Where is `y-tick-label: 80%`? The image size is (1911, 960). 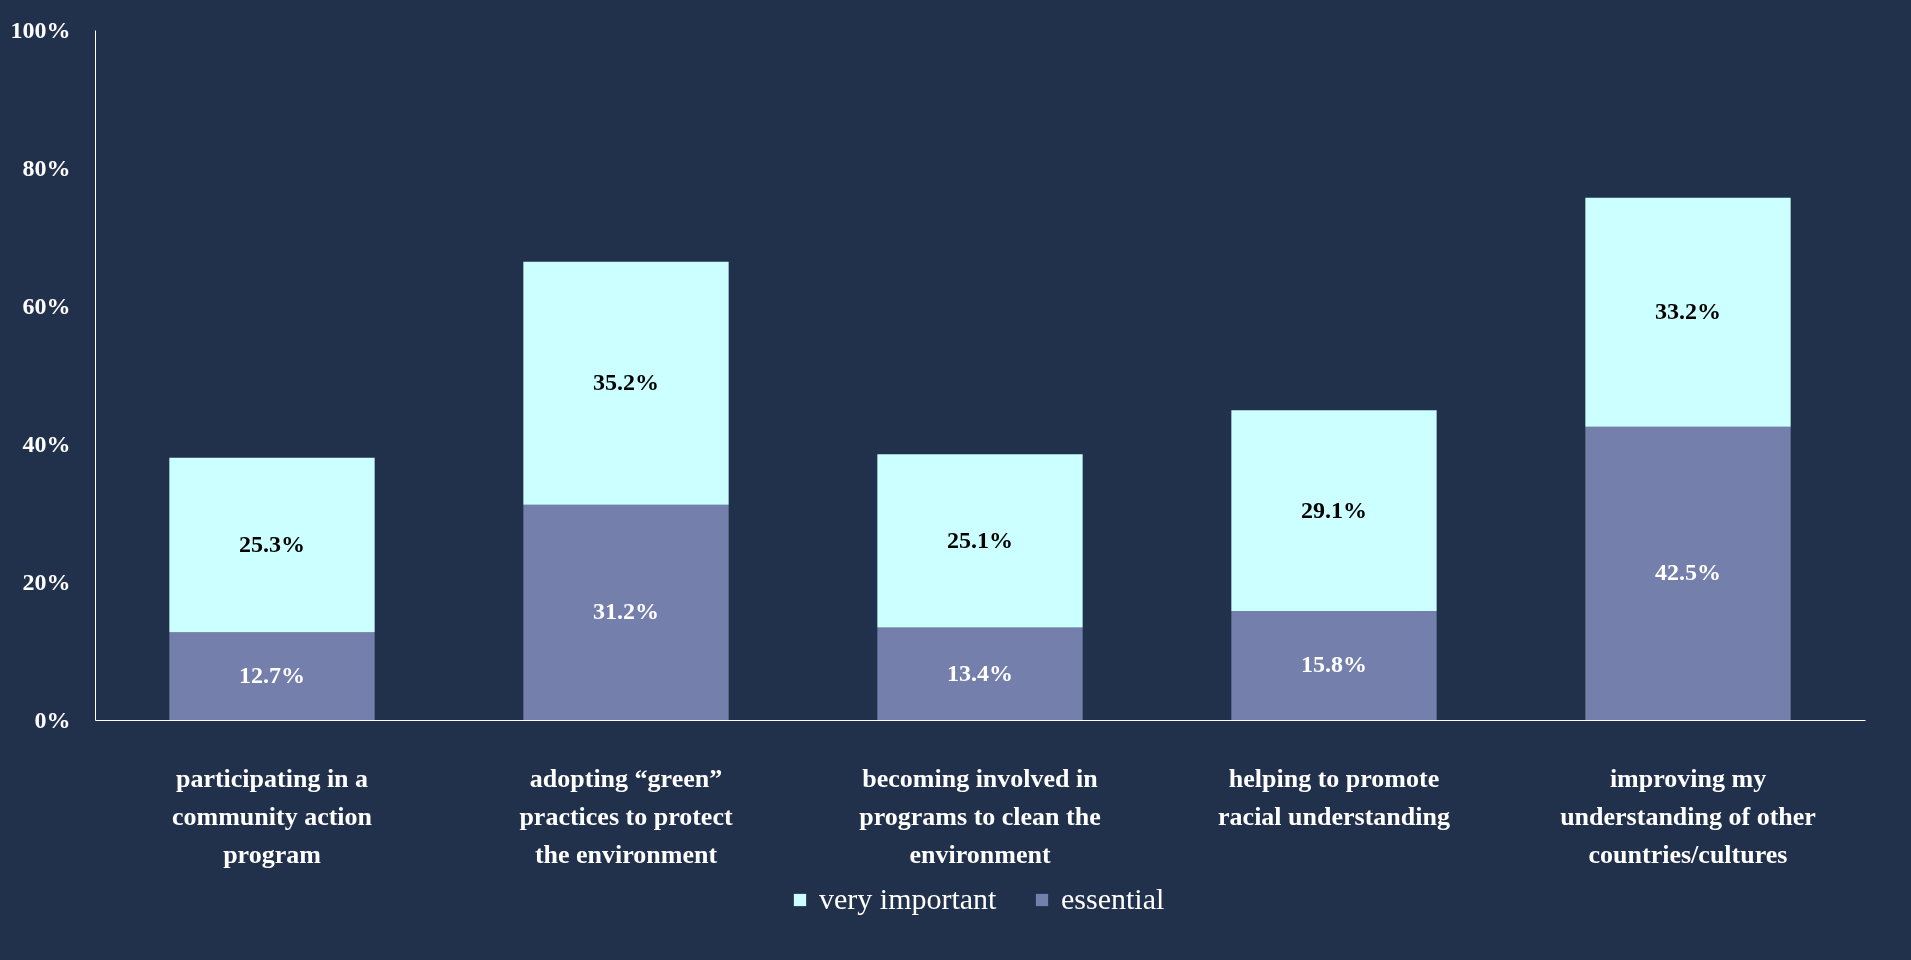 y-tick-label: 80% is located at coordinates (46, 167).